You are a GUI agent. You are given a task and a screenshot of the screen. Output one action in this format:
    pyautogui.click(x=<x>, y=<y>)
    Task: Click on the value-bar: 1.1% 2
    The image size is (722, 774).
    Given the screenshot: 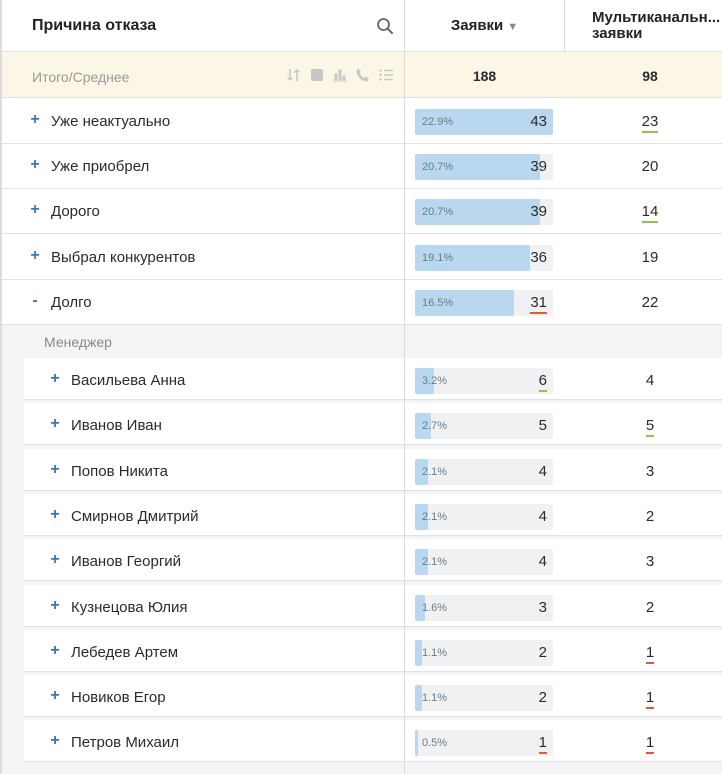 What is the action you would take?
    pyautogui.click(x=484, y=698)
    